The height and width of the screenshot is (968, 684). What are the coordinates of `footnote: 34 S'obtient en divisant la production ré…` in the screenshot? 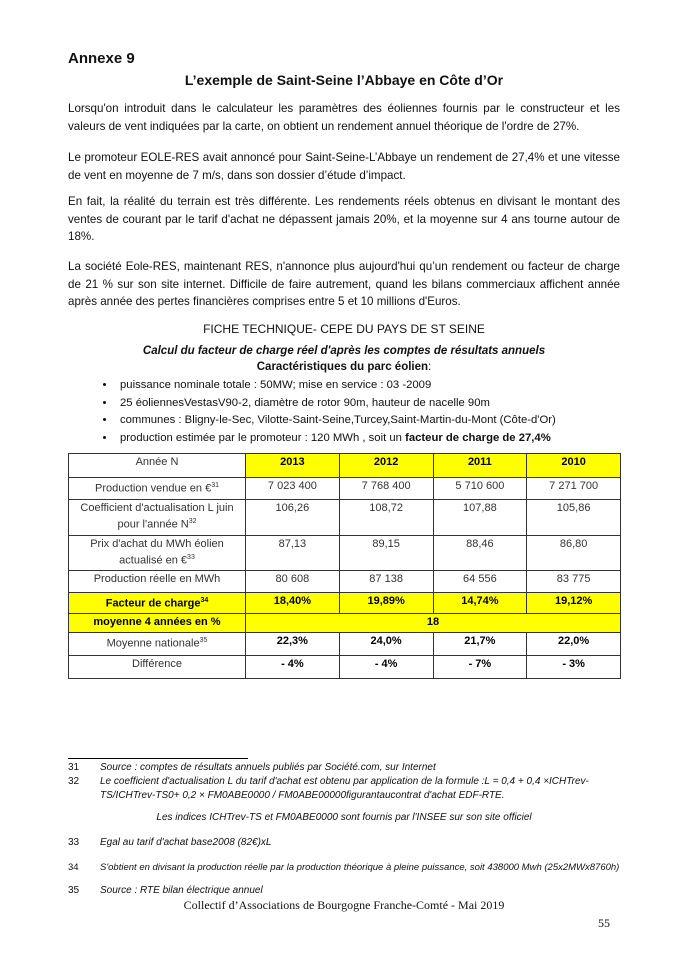 It's located at (344, 868).